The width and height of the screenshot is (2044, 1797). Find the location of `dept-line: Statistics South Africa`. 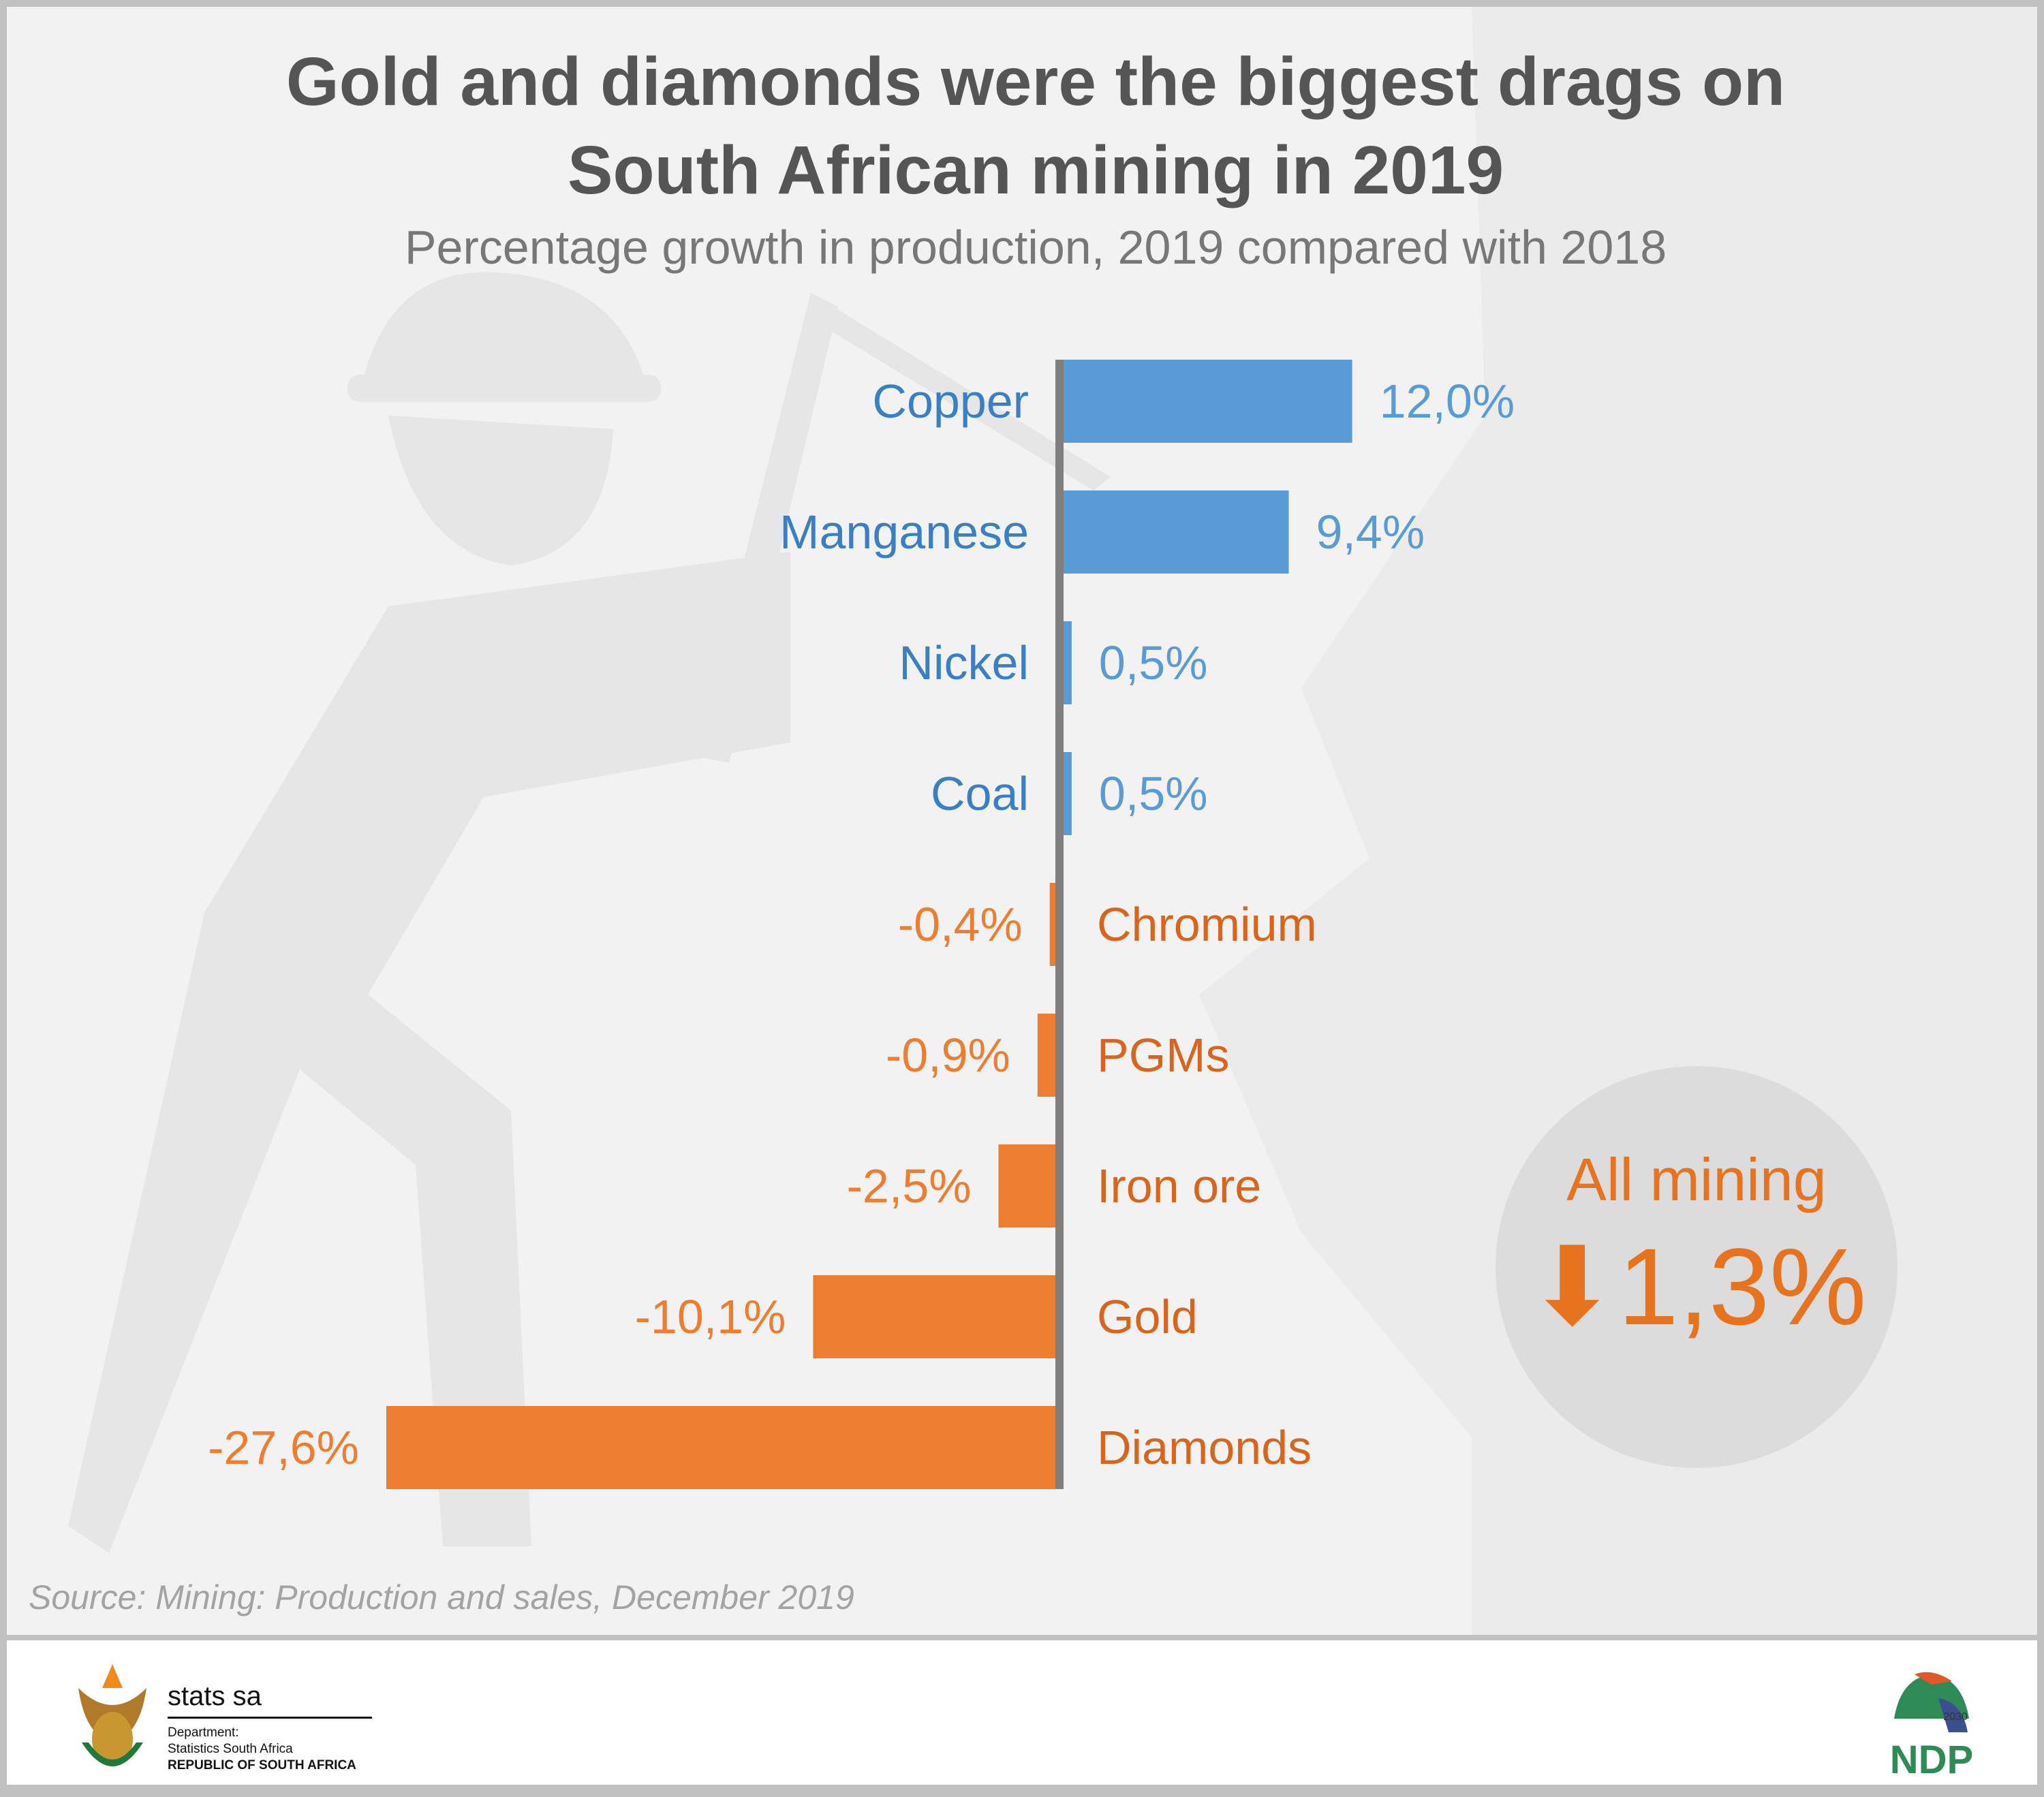

dept-line: Statistics South Africa is located at coordinates (231, 1749).